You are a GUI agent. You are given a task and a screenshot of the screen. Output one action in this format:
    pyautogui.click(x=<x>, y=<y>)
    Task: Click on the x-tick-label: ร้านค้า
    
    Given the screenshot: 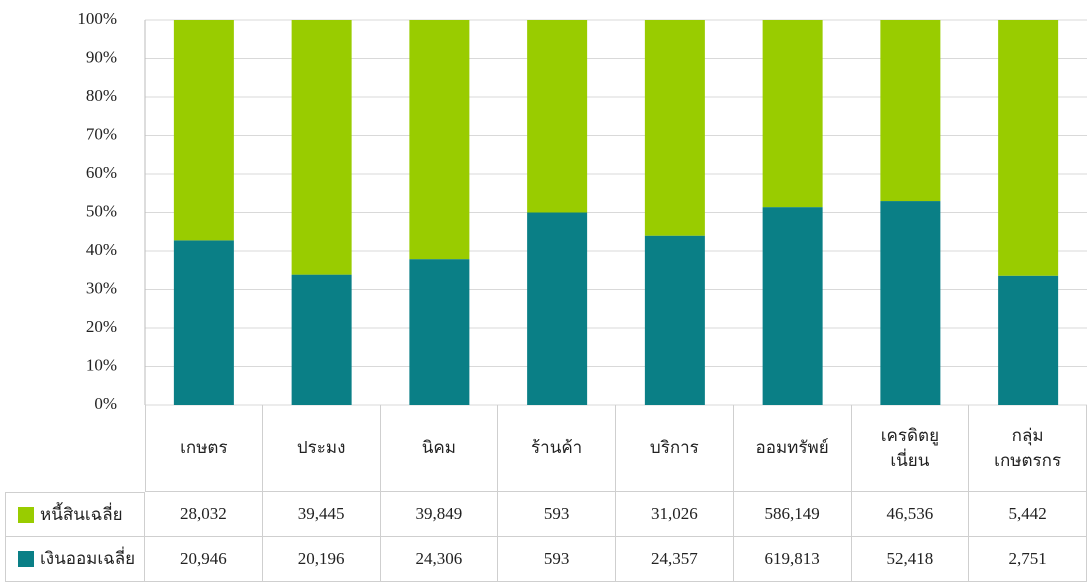 What is the action you would take?
    pyautogui.click(x=557, y=448)
    